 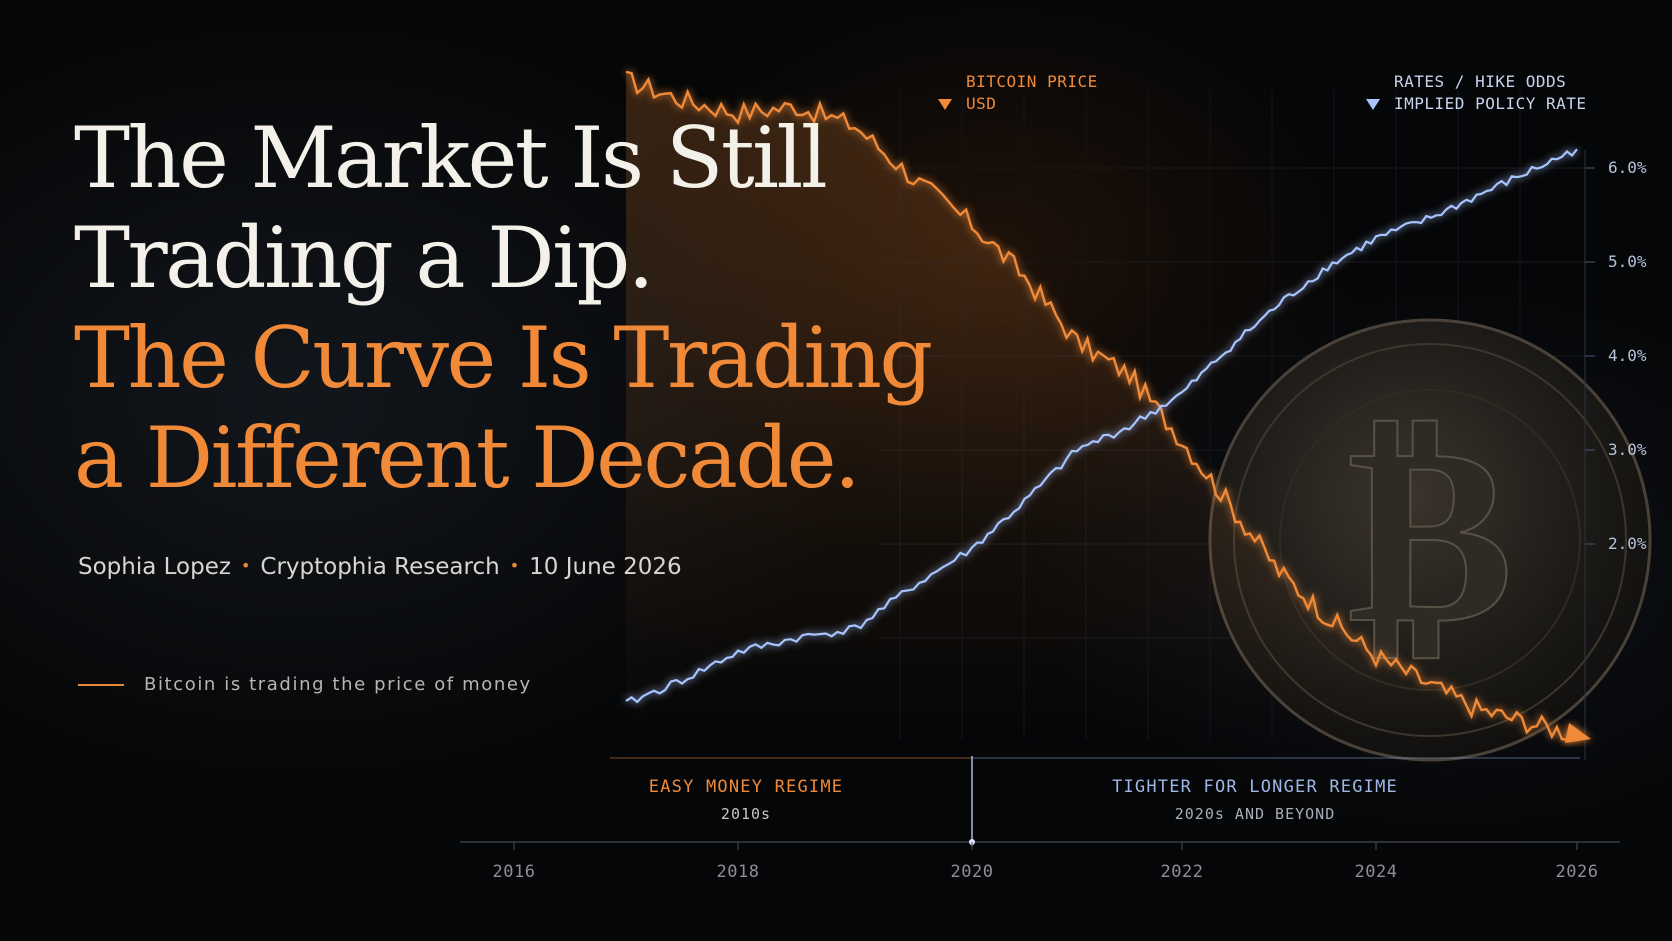 I want to click on byline-author: Sophia Lopez, so click(x=154, y=567).